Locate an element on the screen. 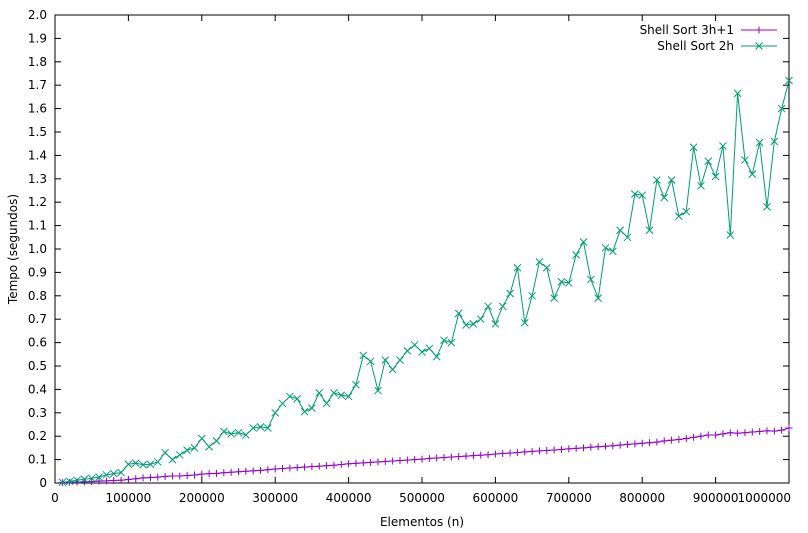 This screenshot has height=533, width=808. y-tick-label: 0 is located at coordinates (43, 483).